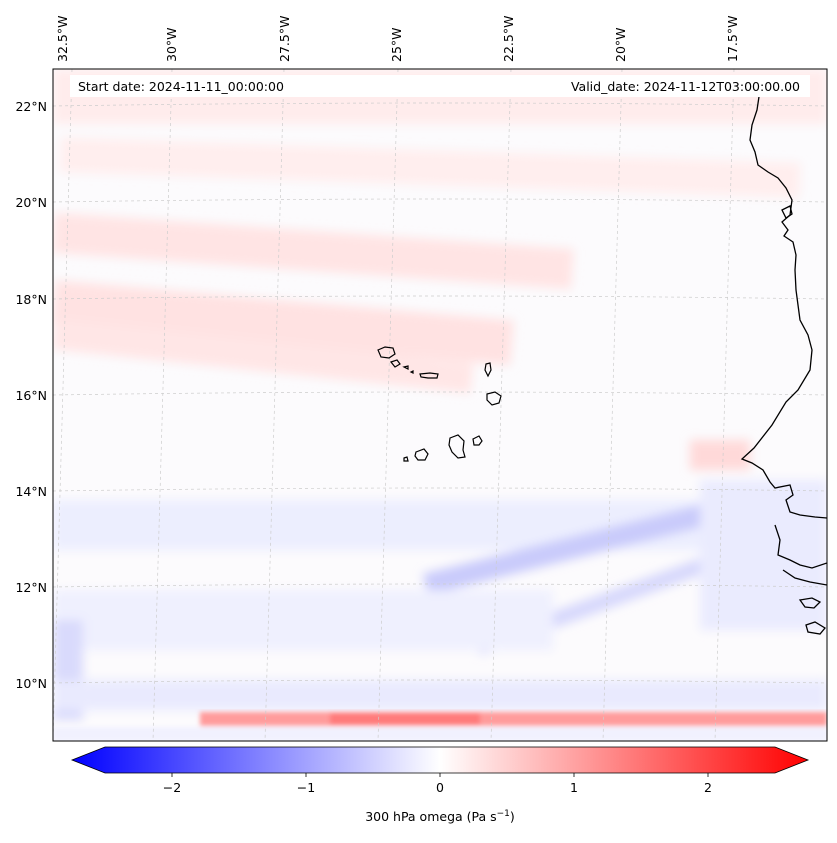 The height and width of the screenshot is (843, 837). What do you see at coordinates (396, 44) in the screenshot?
I see `lon-label: 25°W` at bounding box center [396, 44].